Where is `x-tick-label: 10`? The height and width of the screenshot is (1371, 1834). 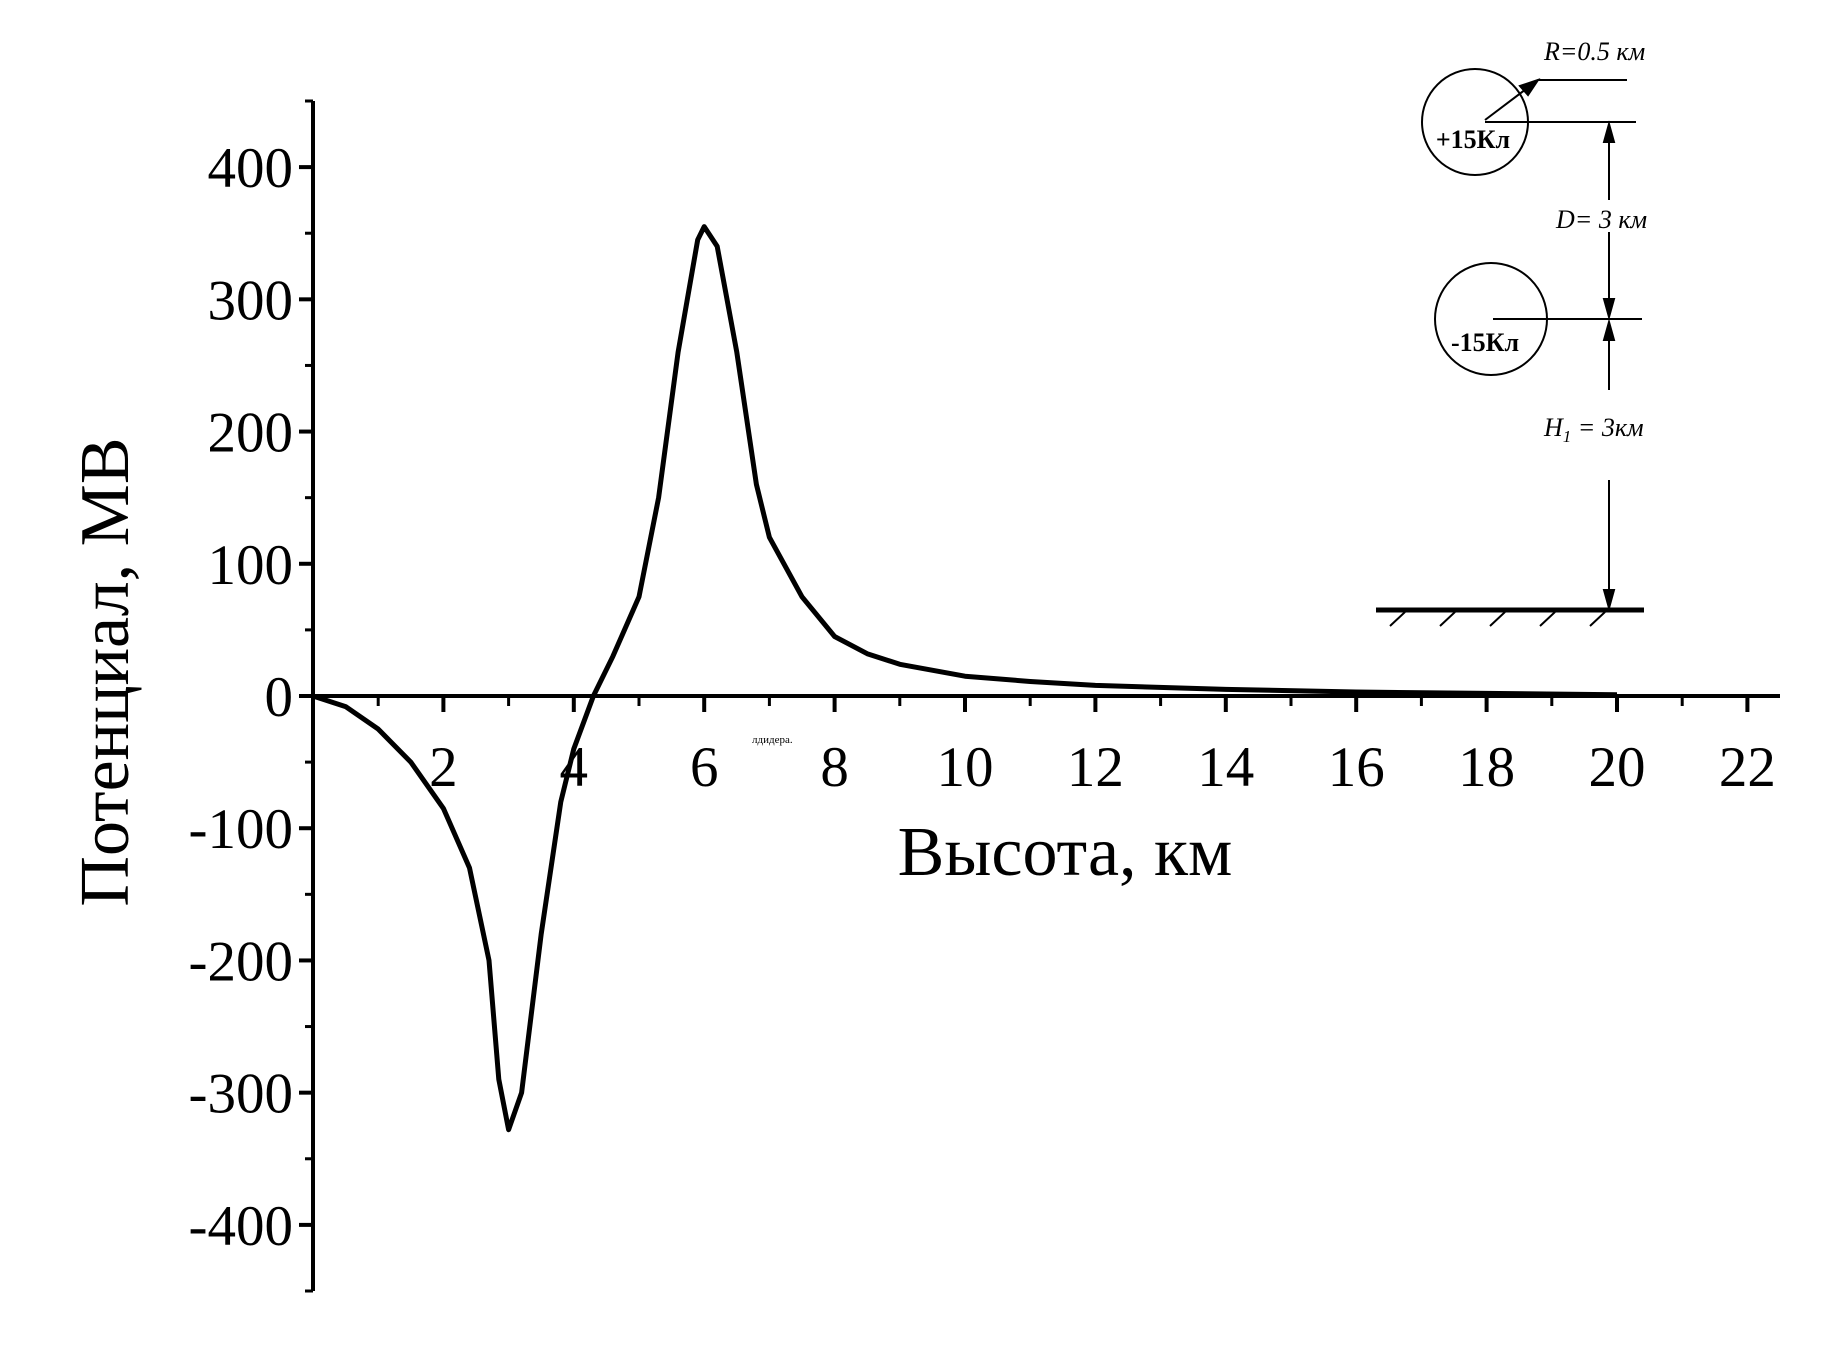
x-tick-label: 10 is located at coordinates (965, 767).